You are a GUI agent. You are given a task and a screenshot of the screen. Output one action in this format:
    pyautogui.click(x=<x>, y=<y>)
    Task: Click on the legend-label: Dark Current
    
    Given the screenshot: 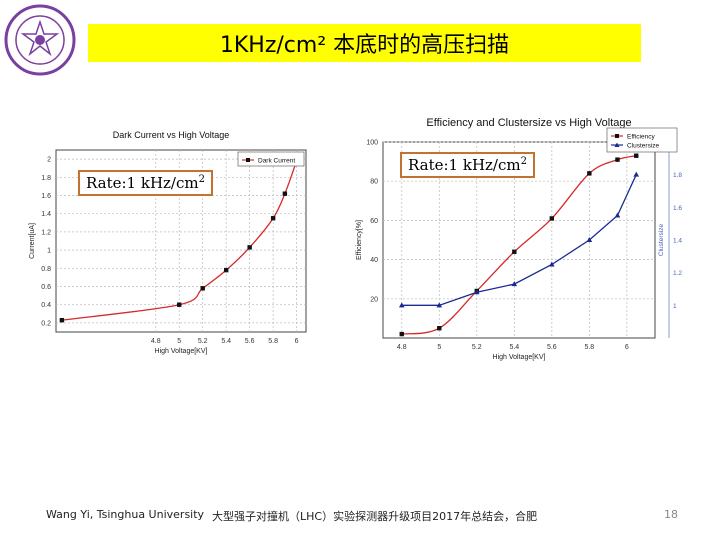 What is the action you would take?
    pyautogui.click(x=276, y=161)
    